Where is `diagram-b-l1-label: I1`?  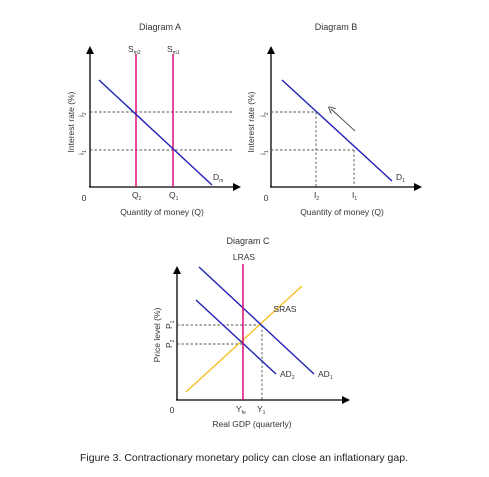
diagram-b-l1-label: I1 is located at coordinates (354, 196).